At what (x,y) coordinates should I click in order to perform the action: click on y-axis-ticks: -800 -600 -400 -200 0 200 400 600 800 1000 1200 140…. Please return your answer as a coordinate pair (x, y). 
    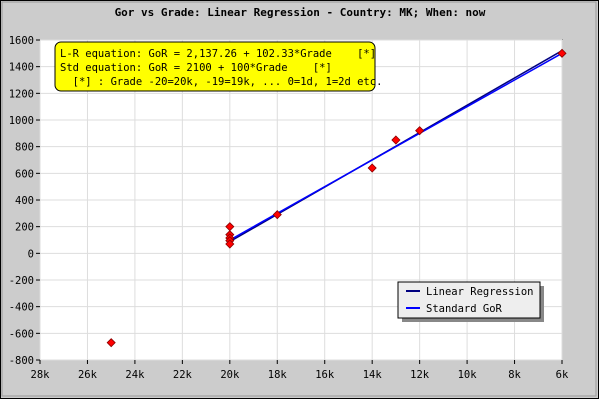
    Looking at the image, I should click on (24, 201).